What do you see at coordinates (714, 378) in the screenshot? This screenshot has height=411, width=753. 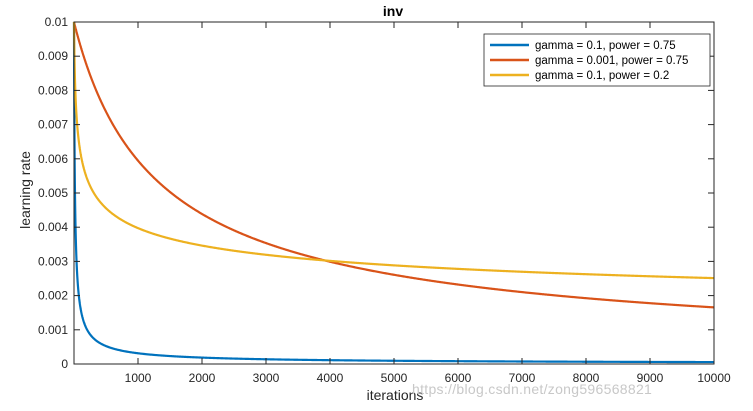 I see `x-tick-label: 10000` at bounding box center [714, 378].